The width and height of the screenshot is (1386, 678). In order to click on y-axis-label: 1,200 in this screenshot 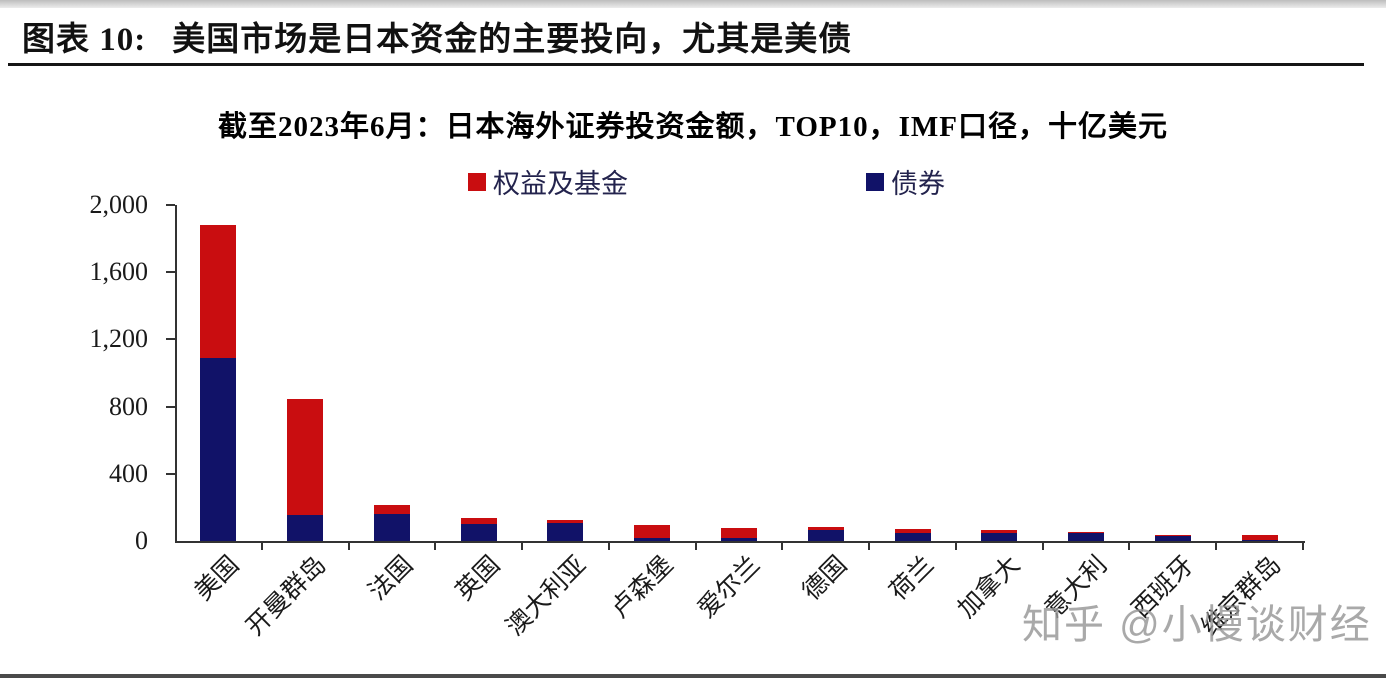, I will do `click(119, 339)`.